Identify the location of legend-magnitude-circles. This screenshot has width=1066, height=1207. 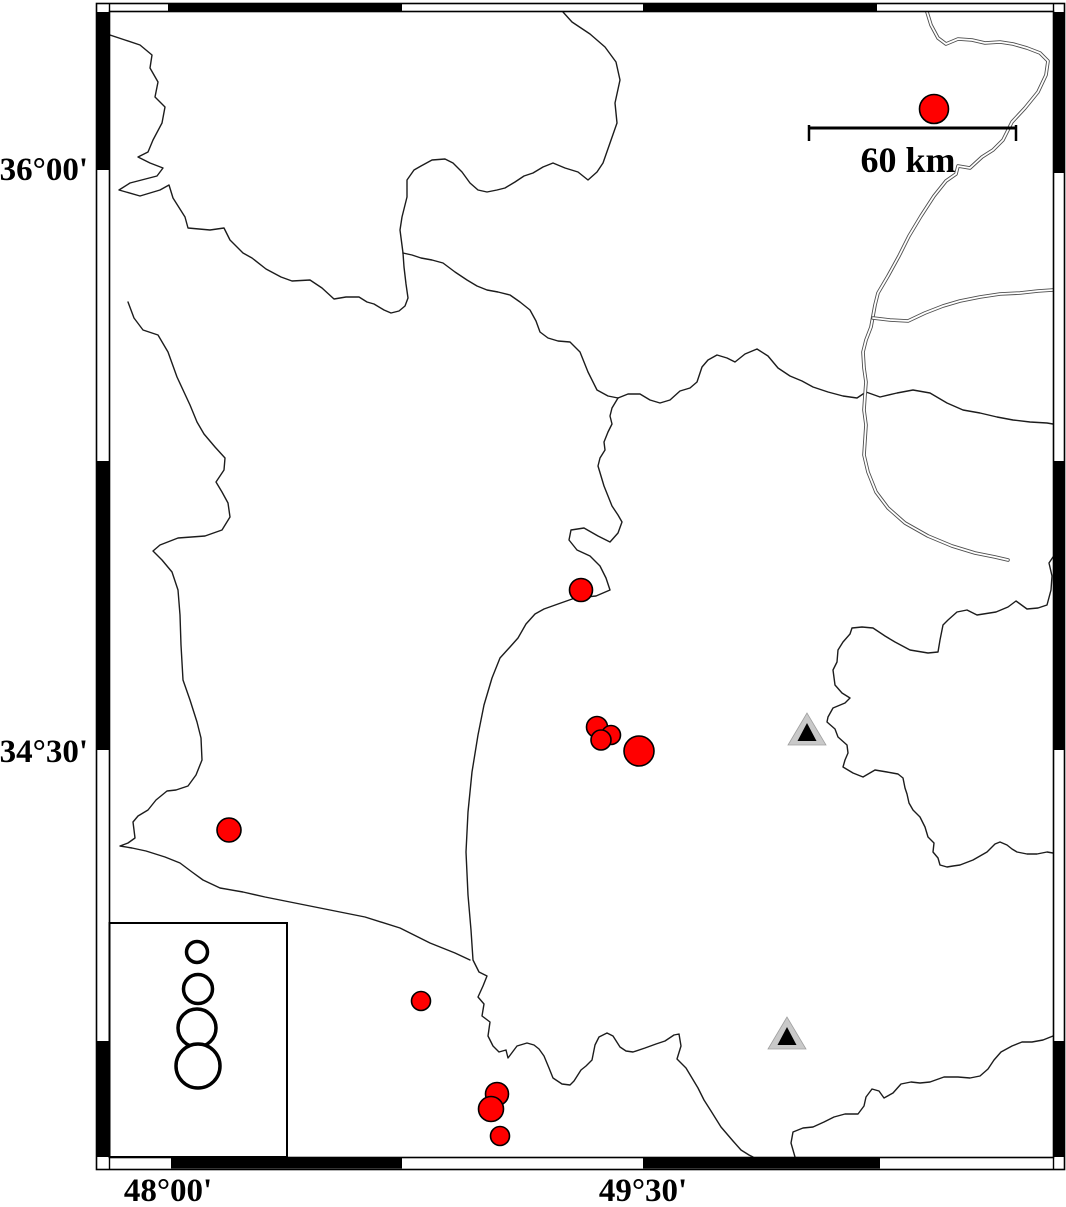
(198, 1014).